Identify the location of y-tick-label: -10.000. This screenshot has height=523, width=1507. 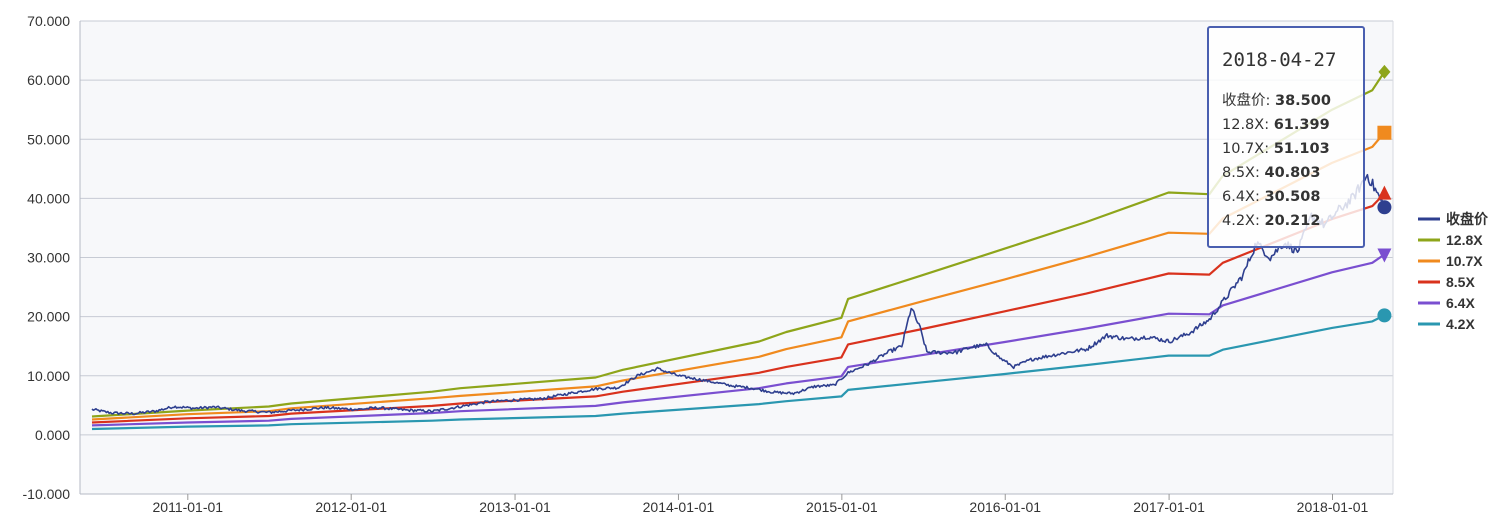
(47, 494).